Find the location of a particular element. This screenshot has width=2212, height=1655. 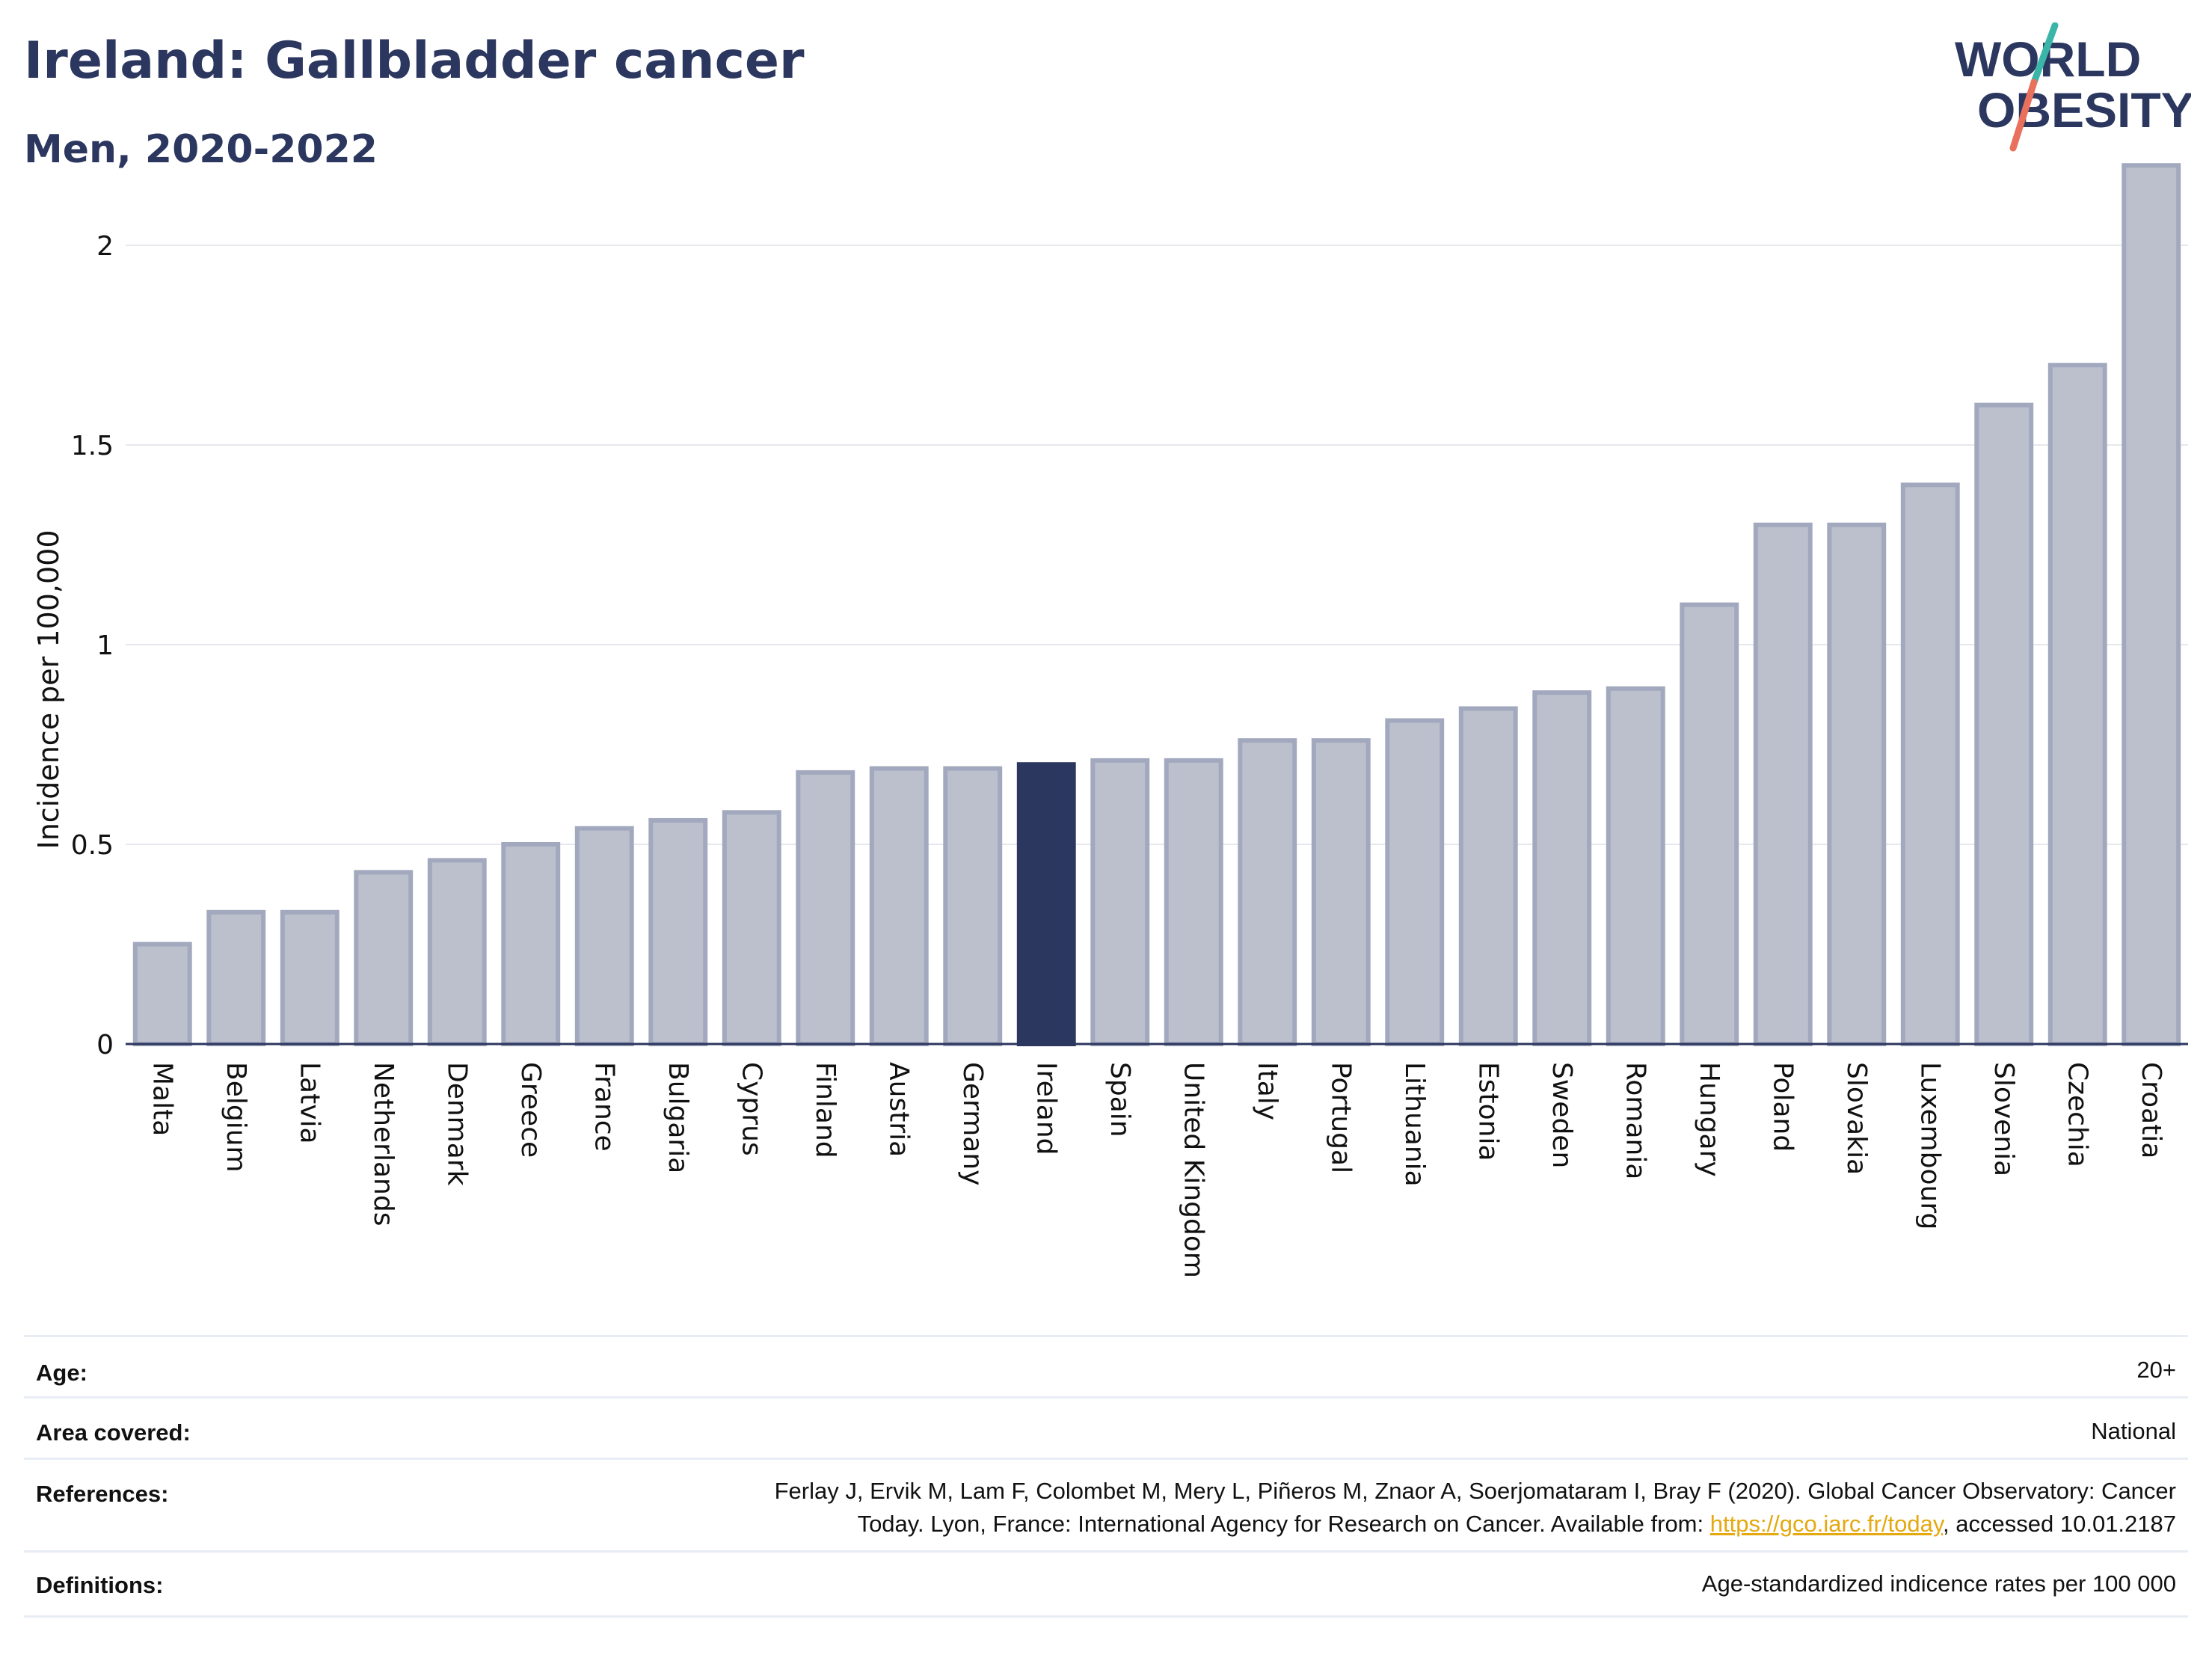

x-tick-label: Slovenia is located at coordinates (2003, 1119).